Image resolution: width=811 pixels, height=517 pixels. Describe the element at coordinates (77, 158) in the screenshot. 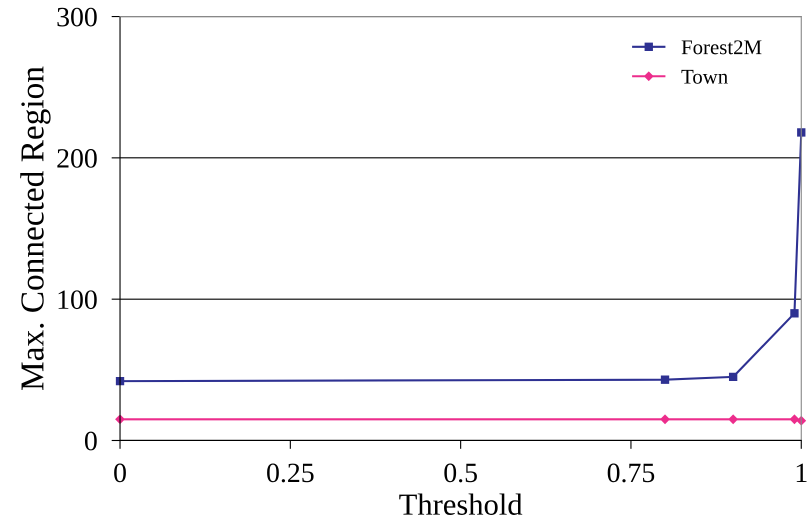

I see `y-tick-label: 200` at that location.